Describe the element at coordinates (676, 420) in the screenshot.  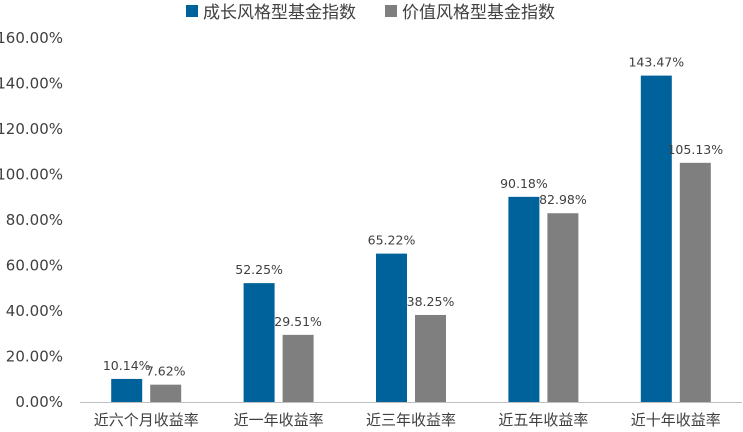
I see `x-category-label: 近十年收益率` at that location.